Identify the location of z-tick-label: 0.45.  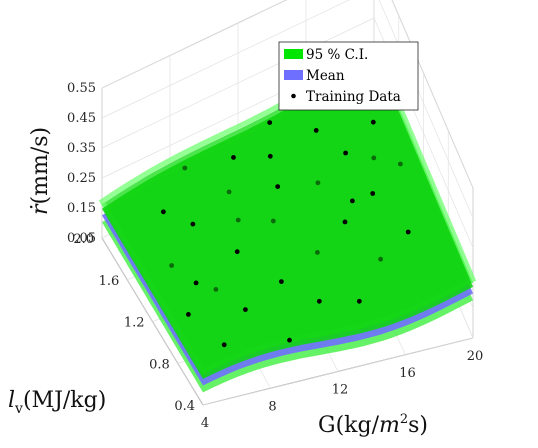
(81, 118).